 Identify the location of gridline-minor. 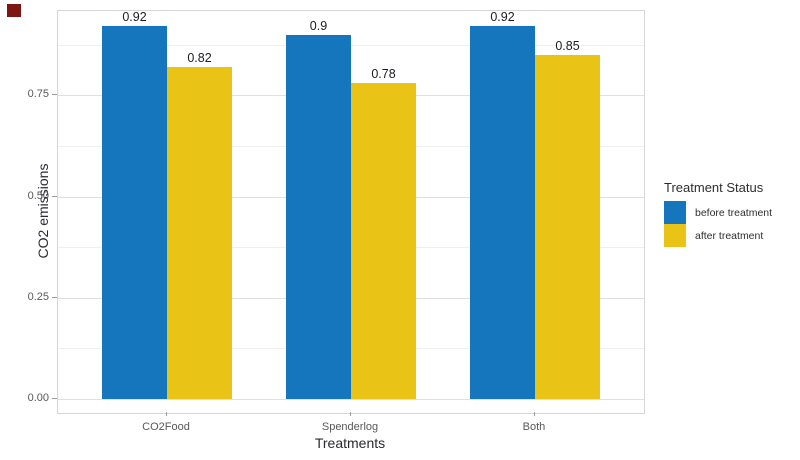
(351, 45).